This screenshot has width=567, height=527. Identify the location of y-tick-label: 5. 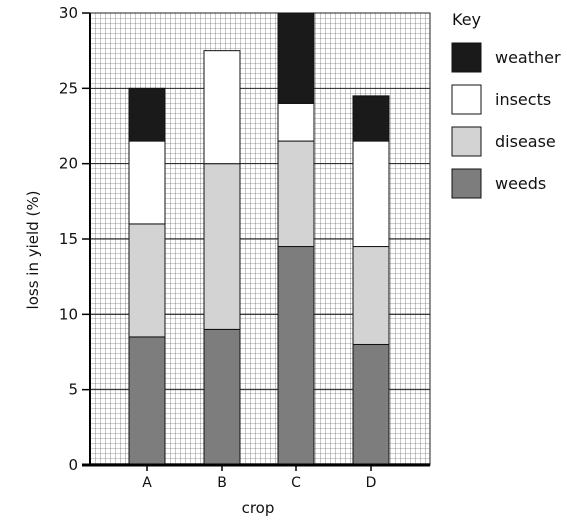
(73, 390).